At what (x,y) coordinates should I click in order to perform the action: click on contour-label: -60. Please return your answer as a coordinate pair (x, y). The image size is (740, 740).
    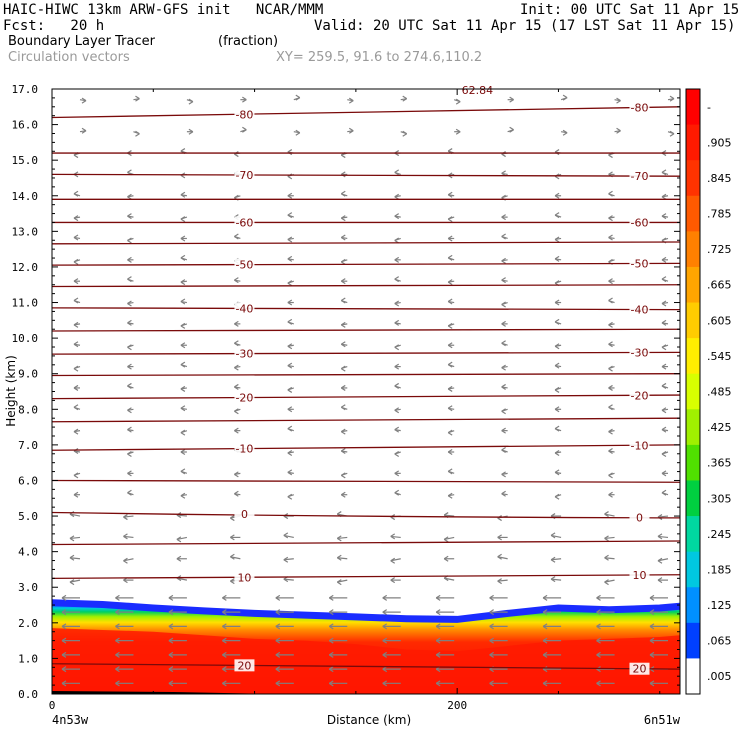
    Looking at the image, I should click on (639, 222).